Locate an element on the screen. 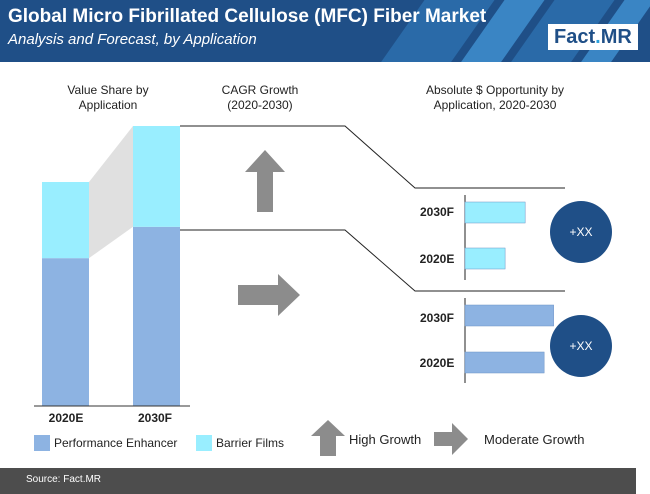 The height and width of the screenshot is (494, 650). performance-enhancer-bar-2020e is located at coordinates (504, 362).